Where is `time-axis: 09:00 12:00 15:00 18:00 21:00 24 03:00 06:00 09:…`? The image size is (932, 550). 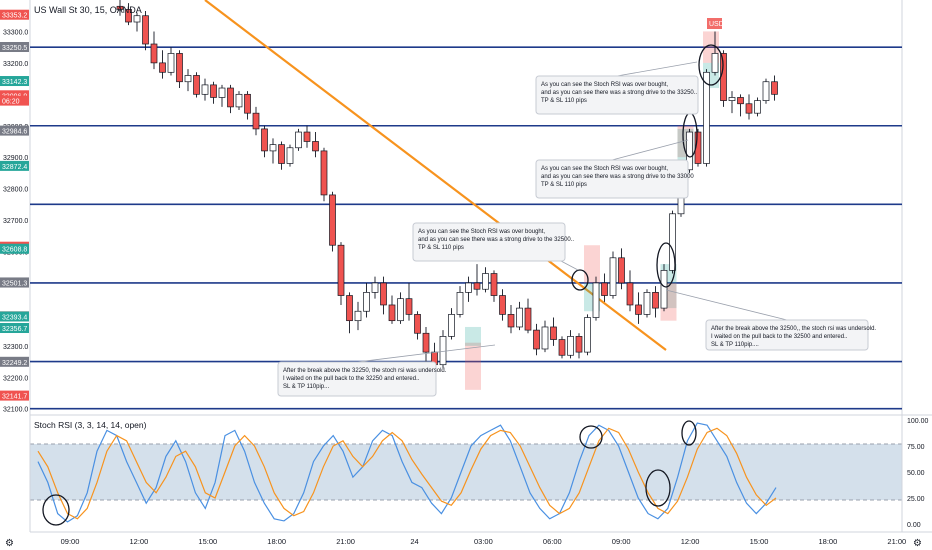
time-axis: 09:00 12:00 15:00 18:00 21:00 24 03:00 06:00 09:… is located at coordinates (484, 541).